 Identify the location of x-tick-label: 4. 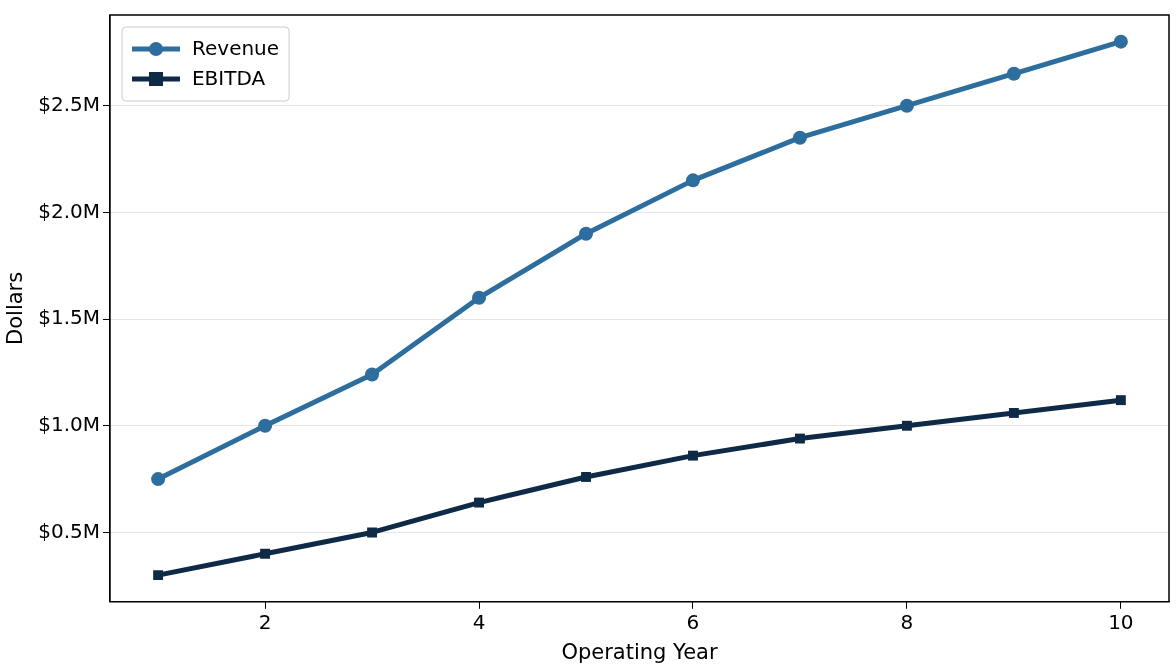
(479, 622).